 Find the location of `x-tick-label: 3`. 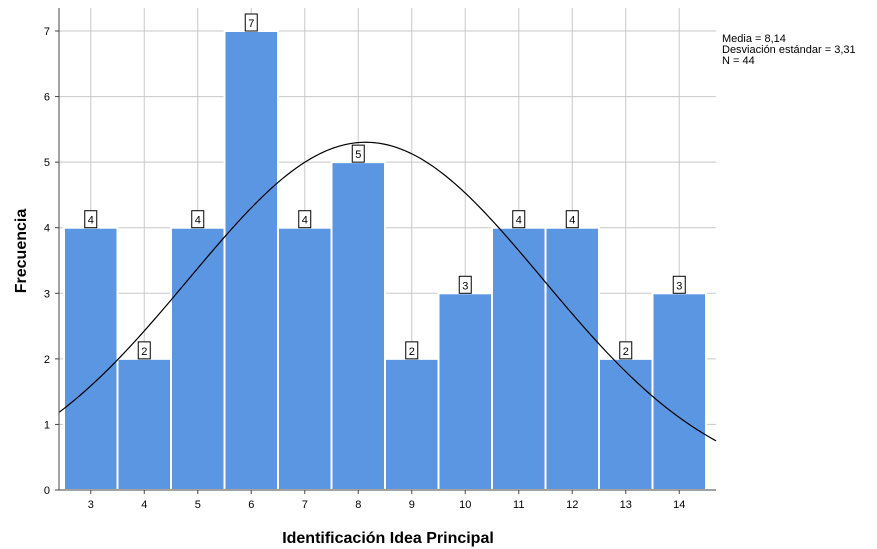

x-tick-label: 3 is located at coordinates (91, 505).